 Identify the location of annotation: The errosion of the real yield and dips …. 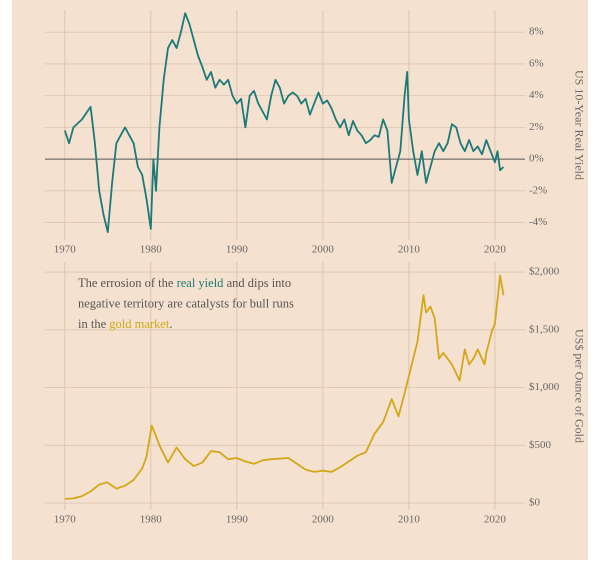
(184, 283).